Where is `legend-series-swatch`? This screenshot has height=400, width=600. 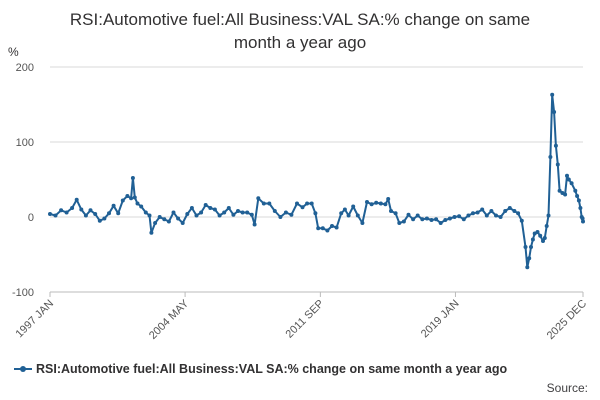
legend-series-swatch is located at coordinates (23, 369).